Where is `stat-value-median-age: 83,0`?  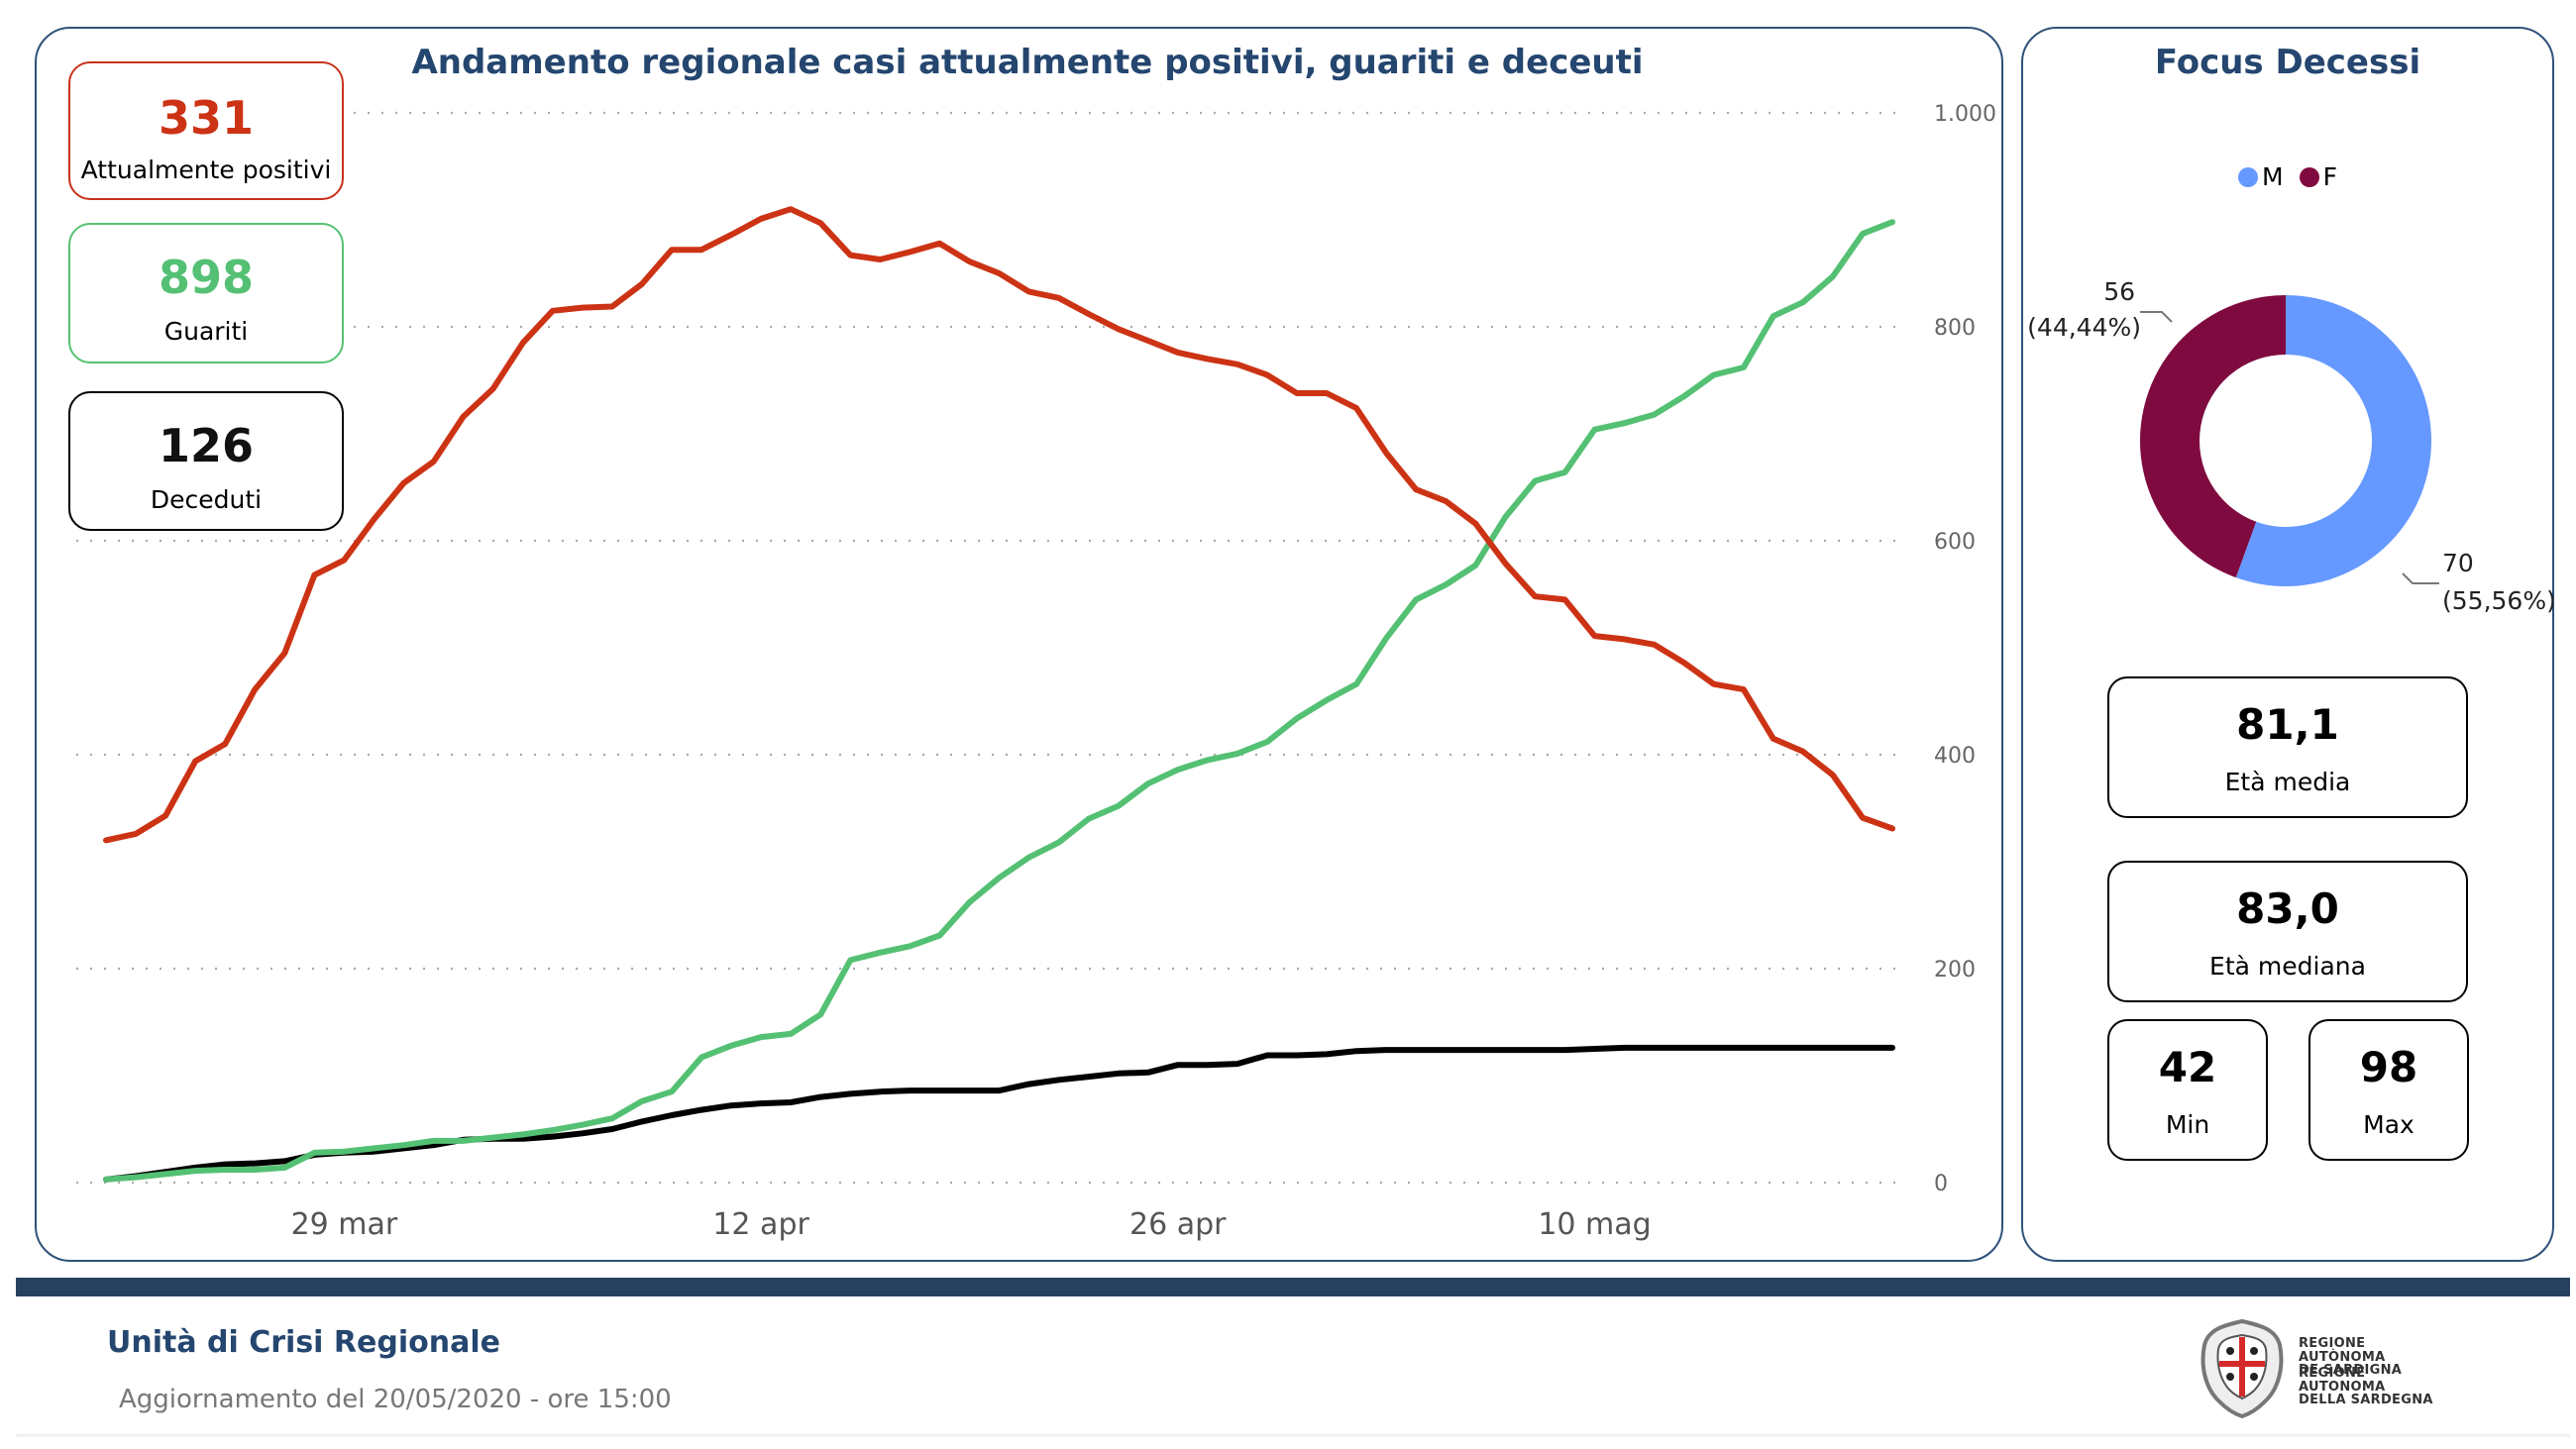
stat-value-median-age: 83,0 is located at coordinates (2287, 908).